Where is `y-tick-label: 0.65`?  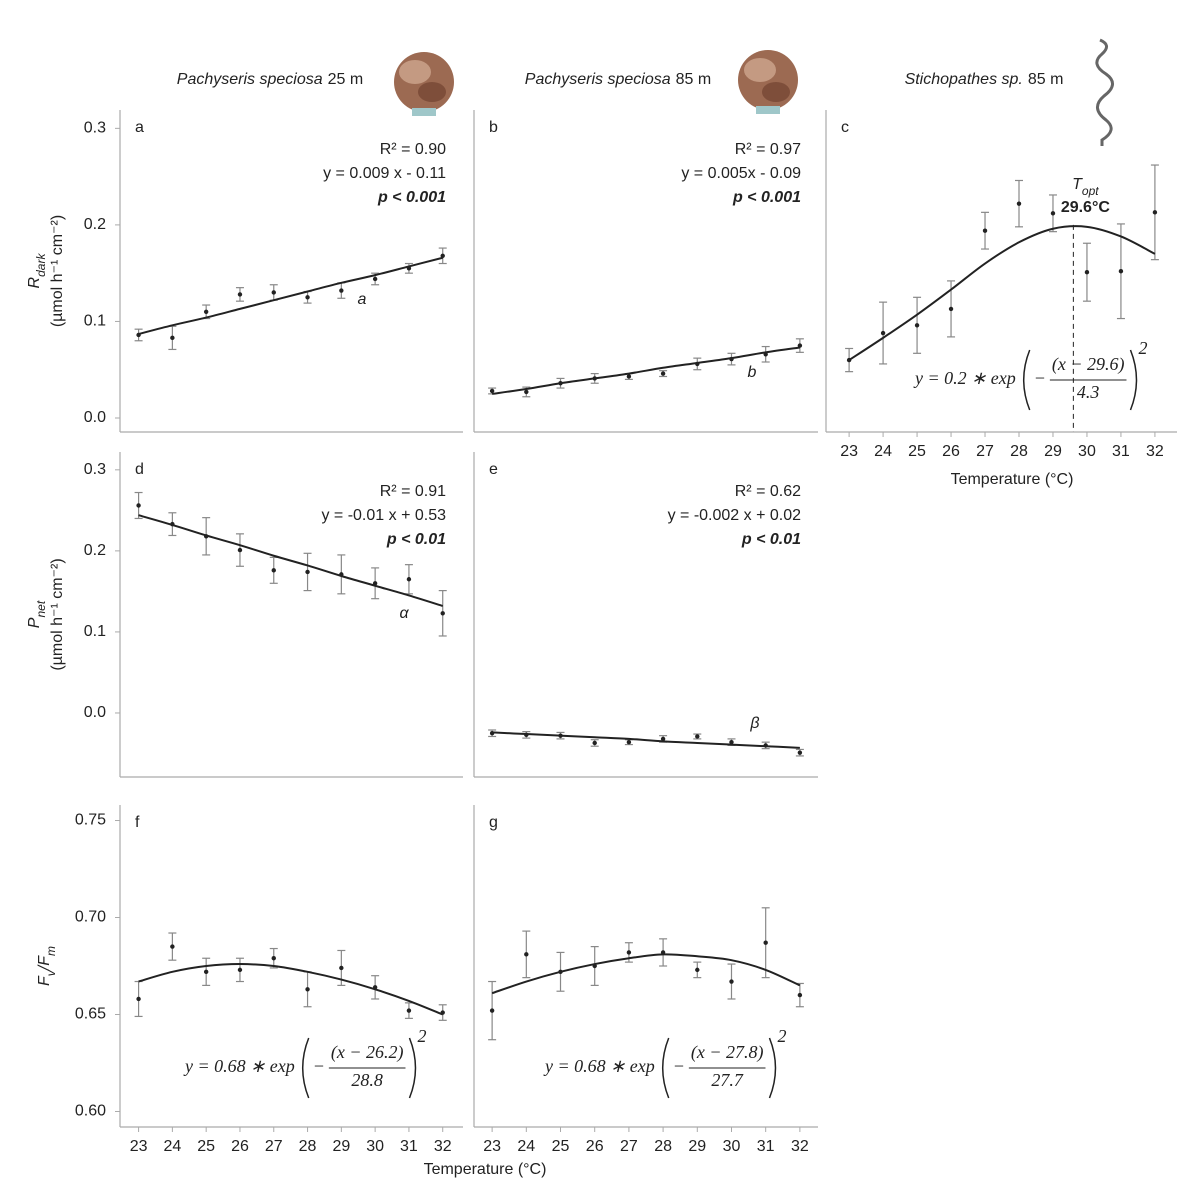 y-tick-label: 0.65 is located at coordinates (90, 1014).